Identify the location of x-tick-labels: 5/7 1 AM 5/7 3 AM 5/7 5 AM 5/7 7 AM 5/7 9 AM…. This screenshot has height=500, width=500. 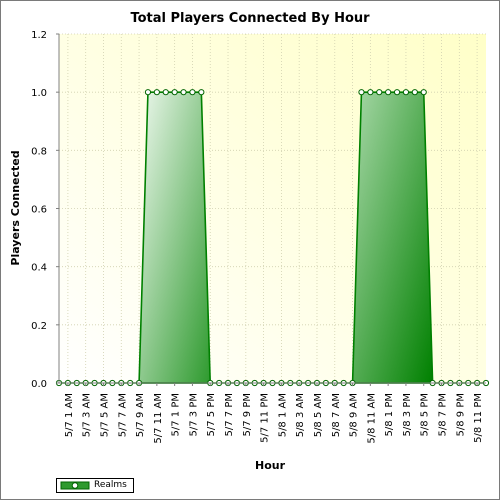
(274, 413).